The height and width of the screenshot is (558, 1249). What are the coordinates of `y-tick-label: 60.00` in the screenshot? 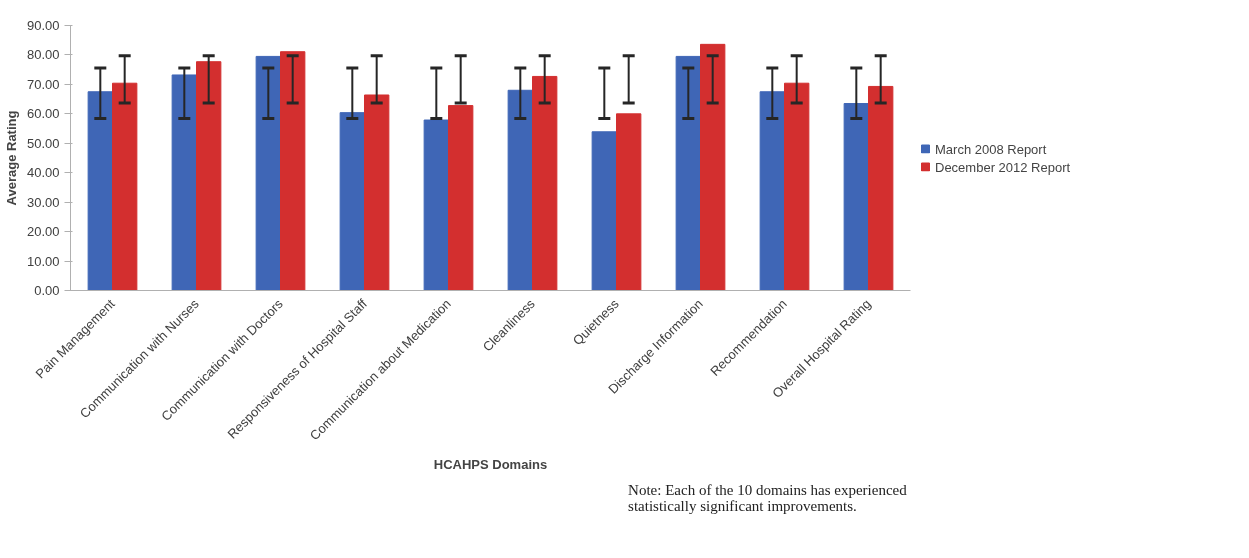 It's located at (43, 114).